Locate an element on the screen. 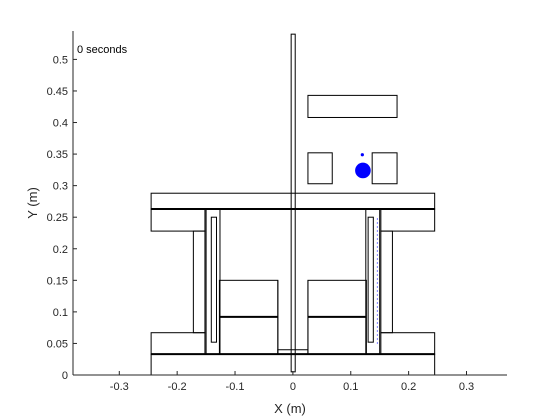  x-tick-label: -0.2 is located at coordinates (177, 387).